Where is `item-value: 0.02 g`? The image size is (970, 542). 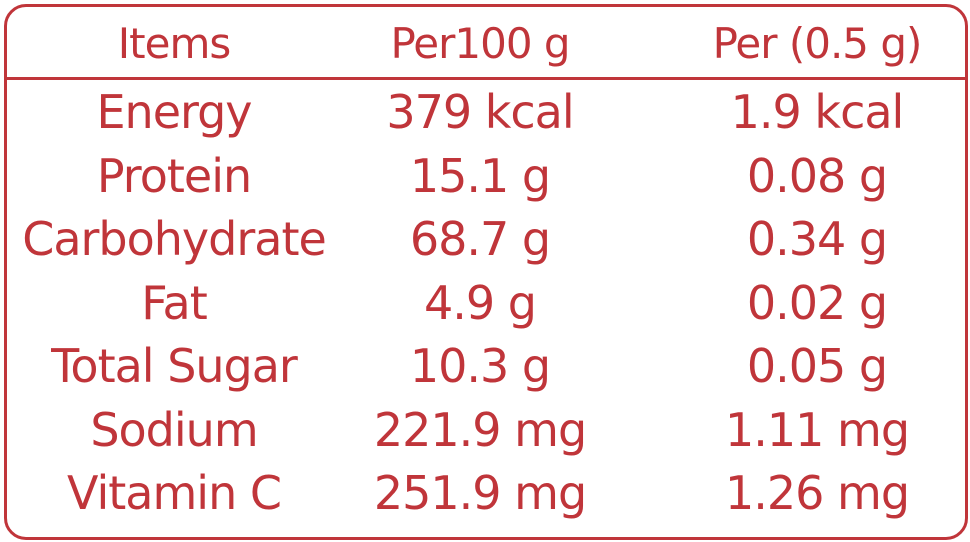 item-value: 0.02 g is located at coordinates (817, 302).